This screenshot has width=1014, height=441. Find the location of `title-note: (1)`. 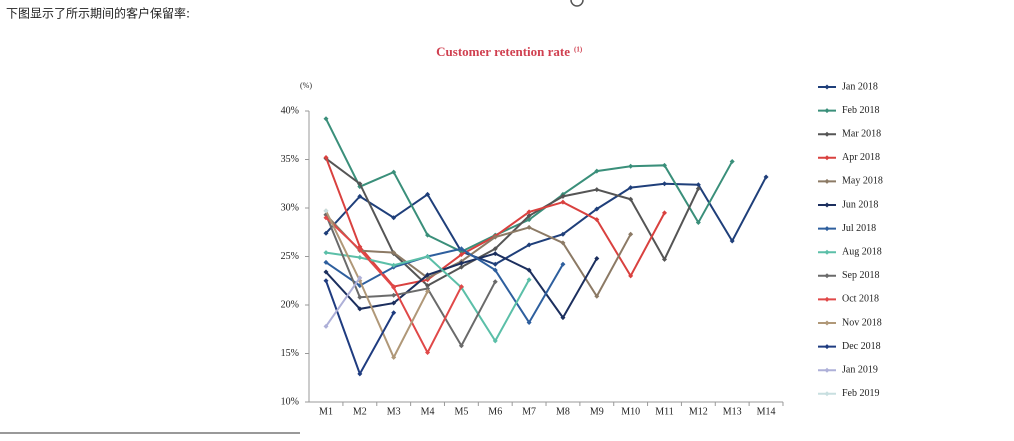

title-note: (1) is located at coordinates (578, 50).